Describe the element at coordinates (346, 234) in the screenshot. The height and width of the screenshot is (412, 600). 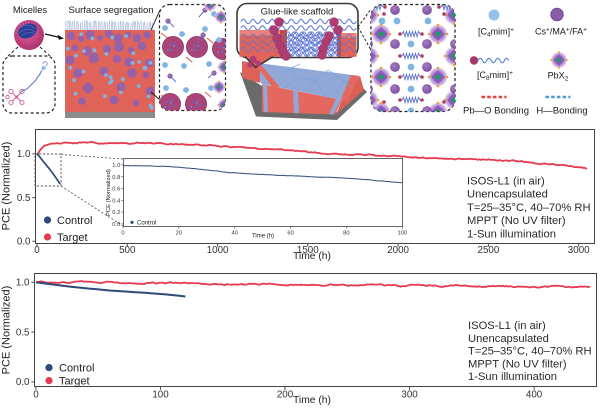
I see `svg-text: 80` at that location.